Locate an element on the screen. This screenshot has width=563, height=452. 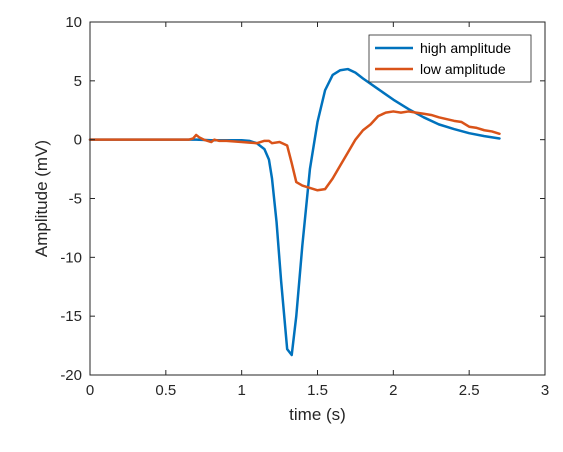
y-tick-label: 10 is located at coordinates (73, 22).